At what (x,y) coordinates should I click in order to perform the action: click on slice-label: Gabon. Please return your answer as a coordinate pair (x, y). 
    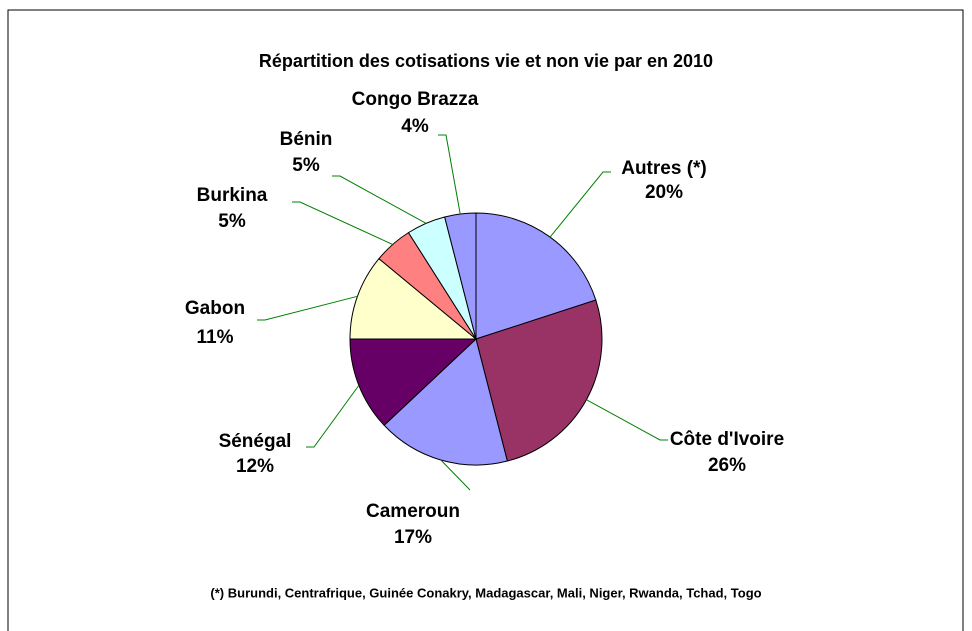
    Looking at the image, I should click on (215, 308).